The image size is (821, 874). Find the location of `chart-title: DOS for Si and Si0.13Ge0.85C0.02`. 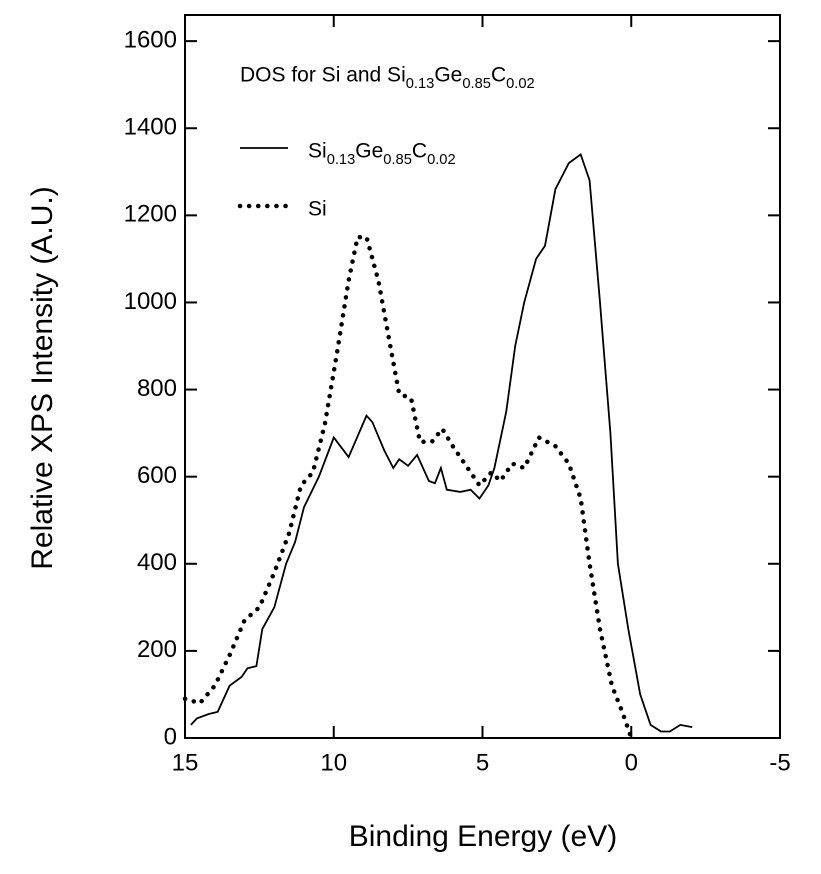

chart-title: DOS for Si and Si0.13Ge0.85C0.02 is located at coordinates (387, 78).